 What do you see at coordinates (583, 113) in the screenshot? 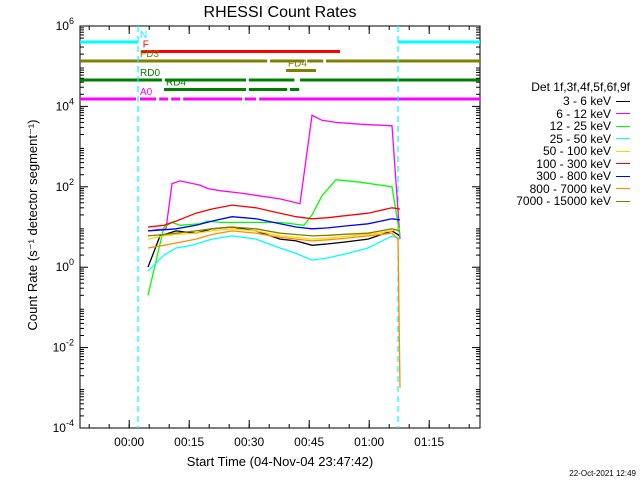
I see `legend-item-label: 6 - 12 keV` at bounding box center [583, 113].